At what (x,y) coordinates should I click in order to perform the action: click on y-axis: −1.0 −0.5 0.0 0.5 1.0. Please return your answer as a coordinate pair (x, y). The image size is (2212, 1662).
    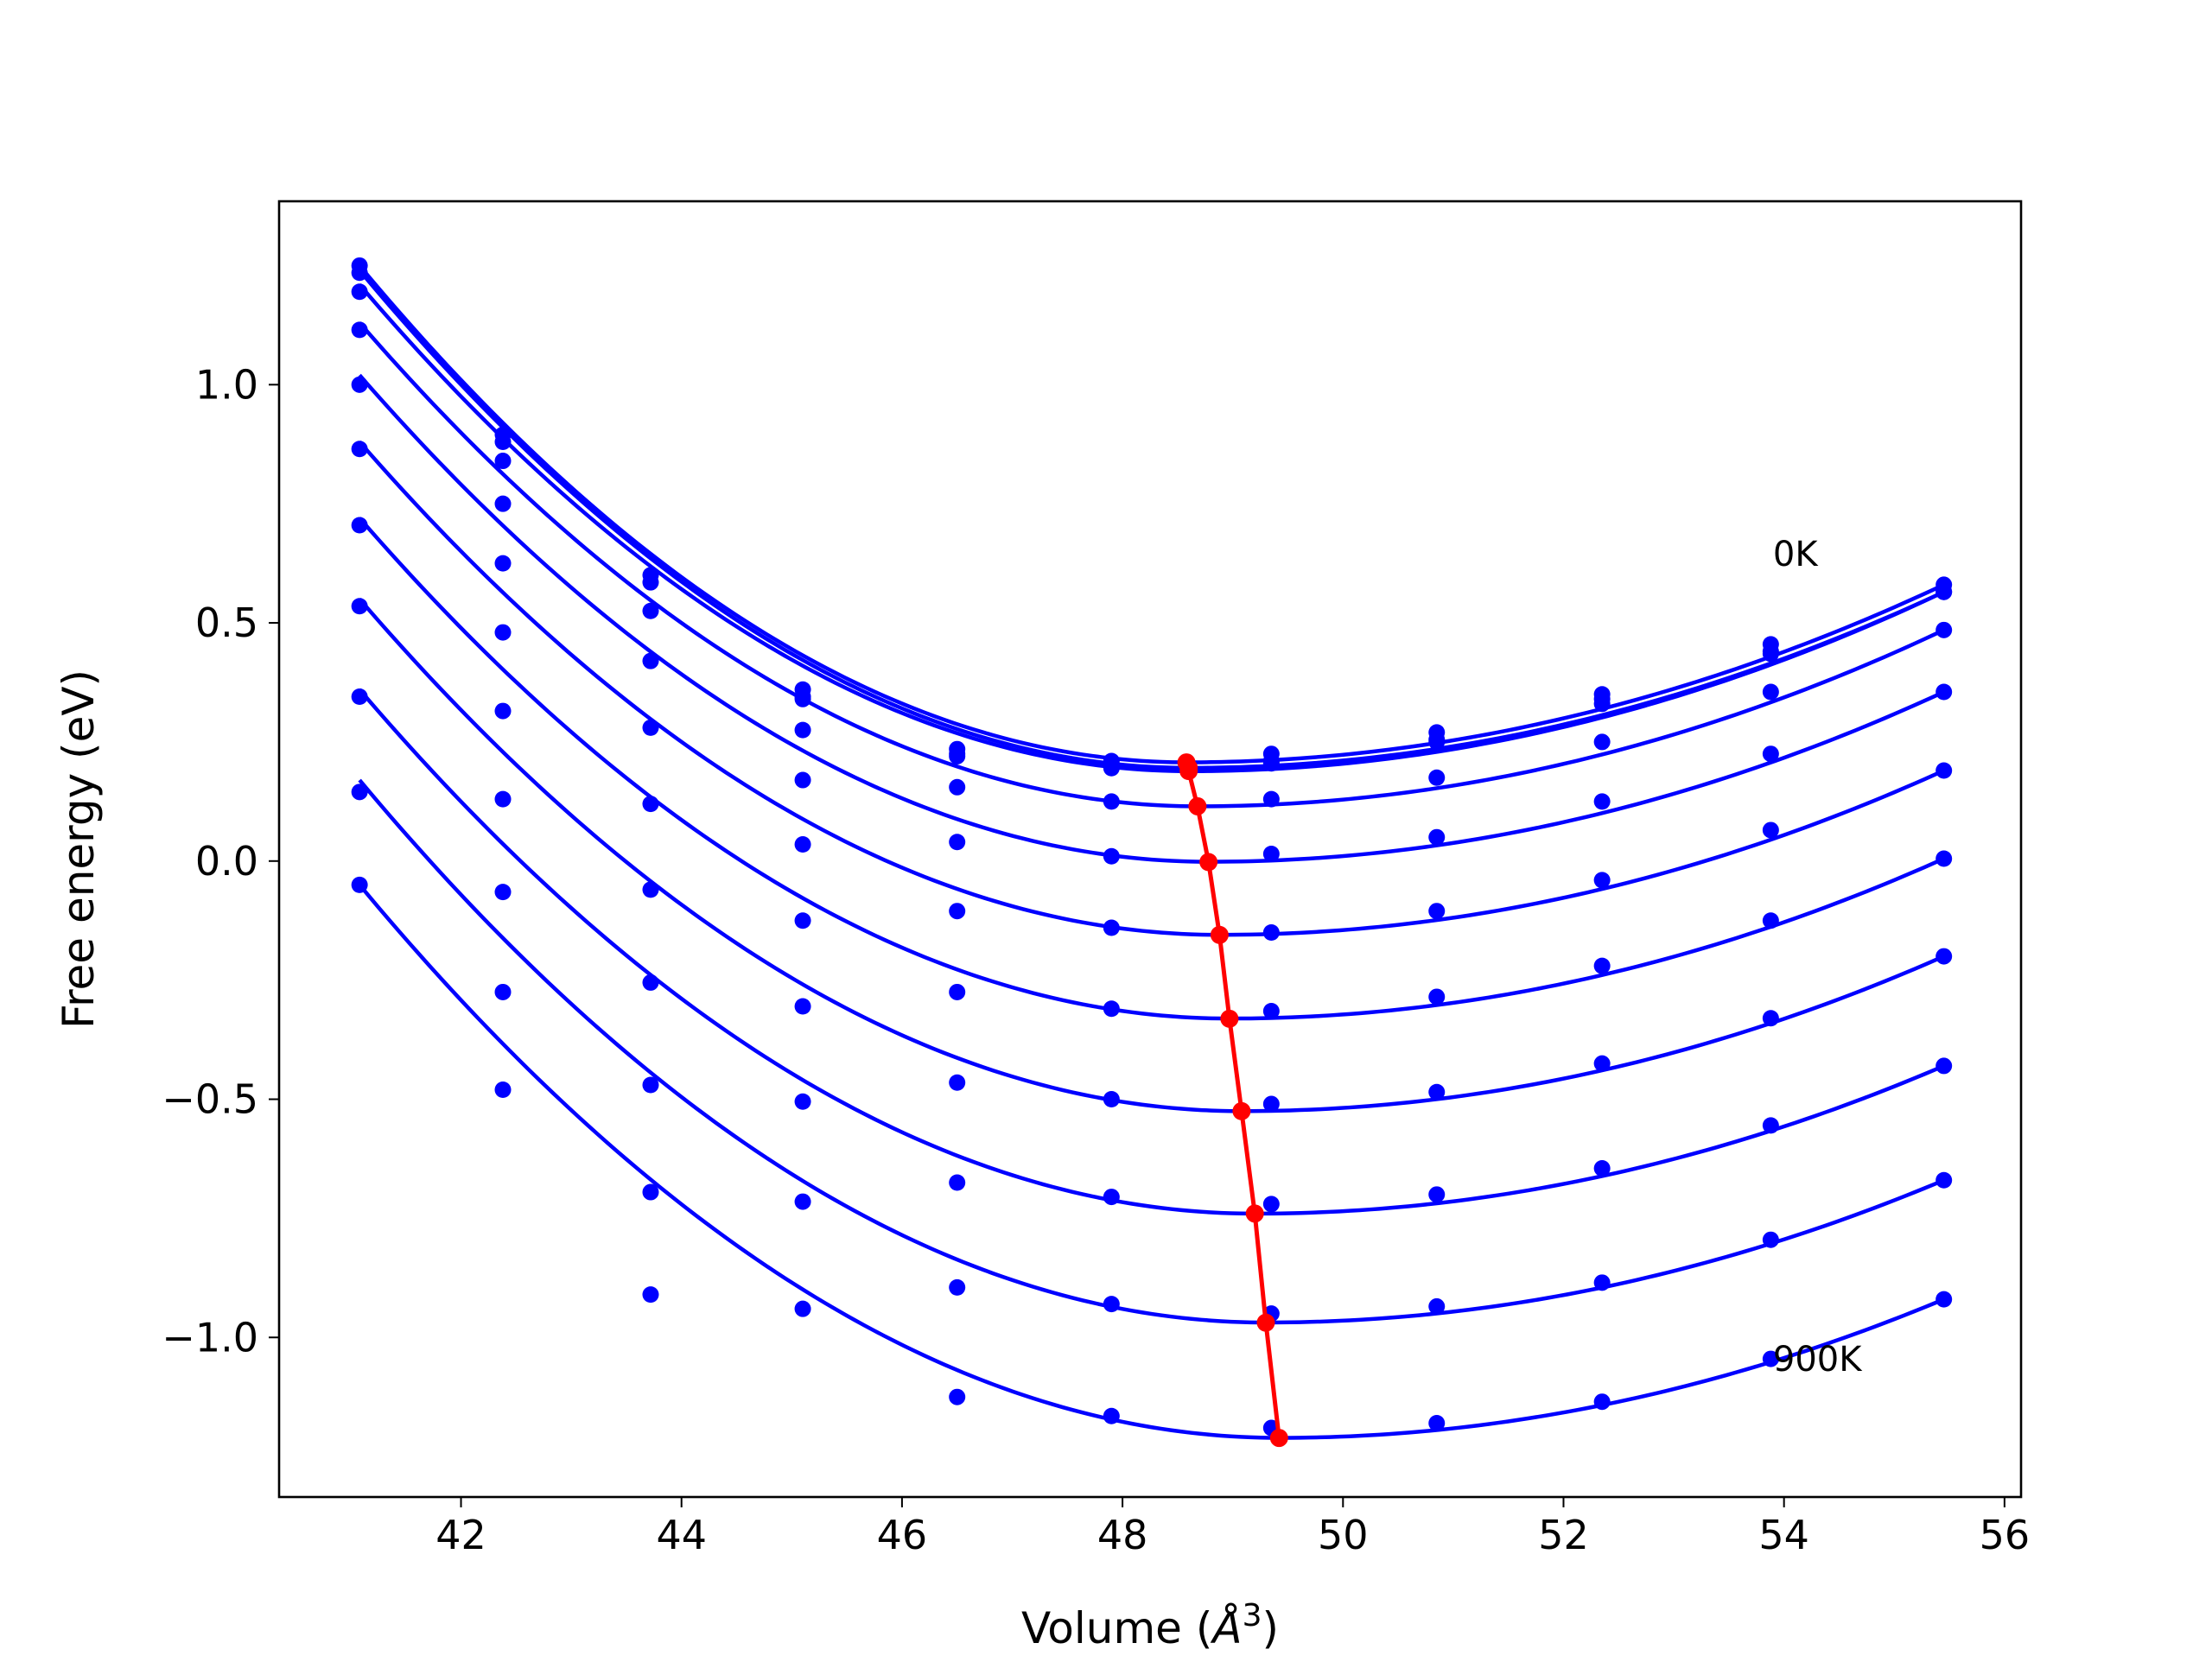
    Looking at the image, I should click on (220, 861).